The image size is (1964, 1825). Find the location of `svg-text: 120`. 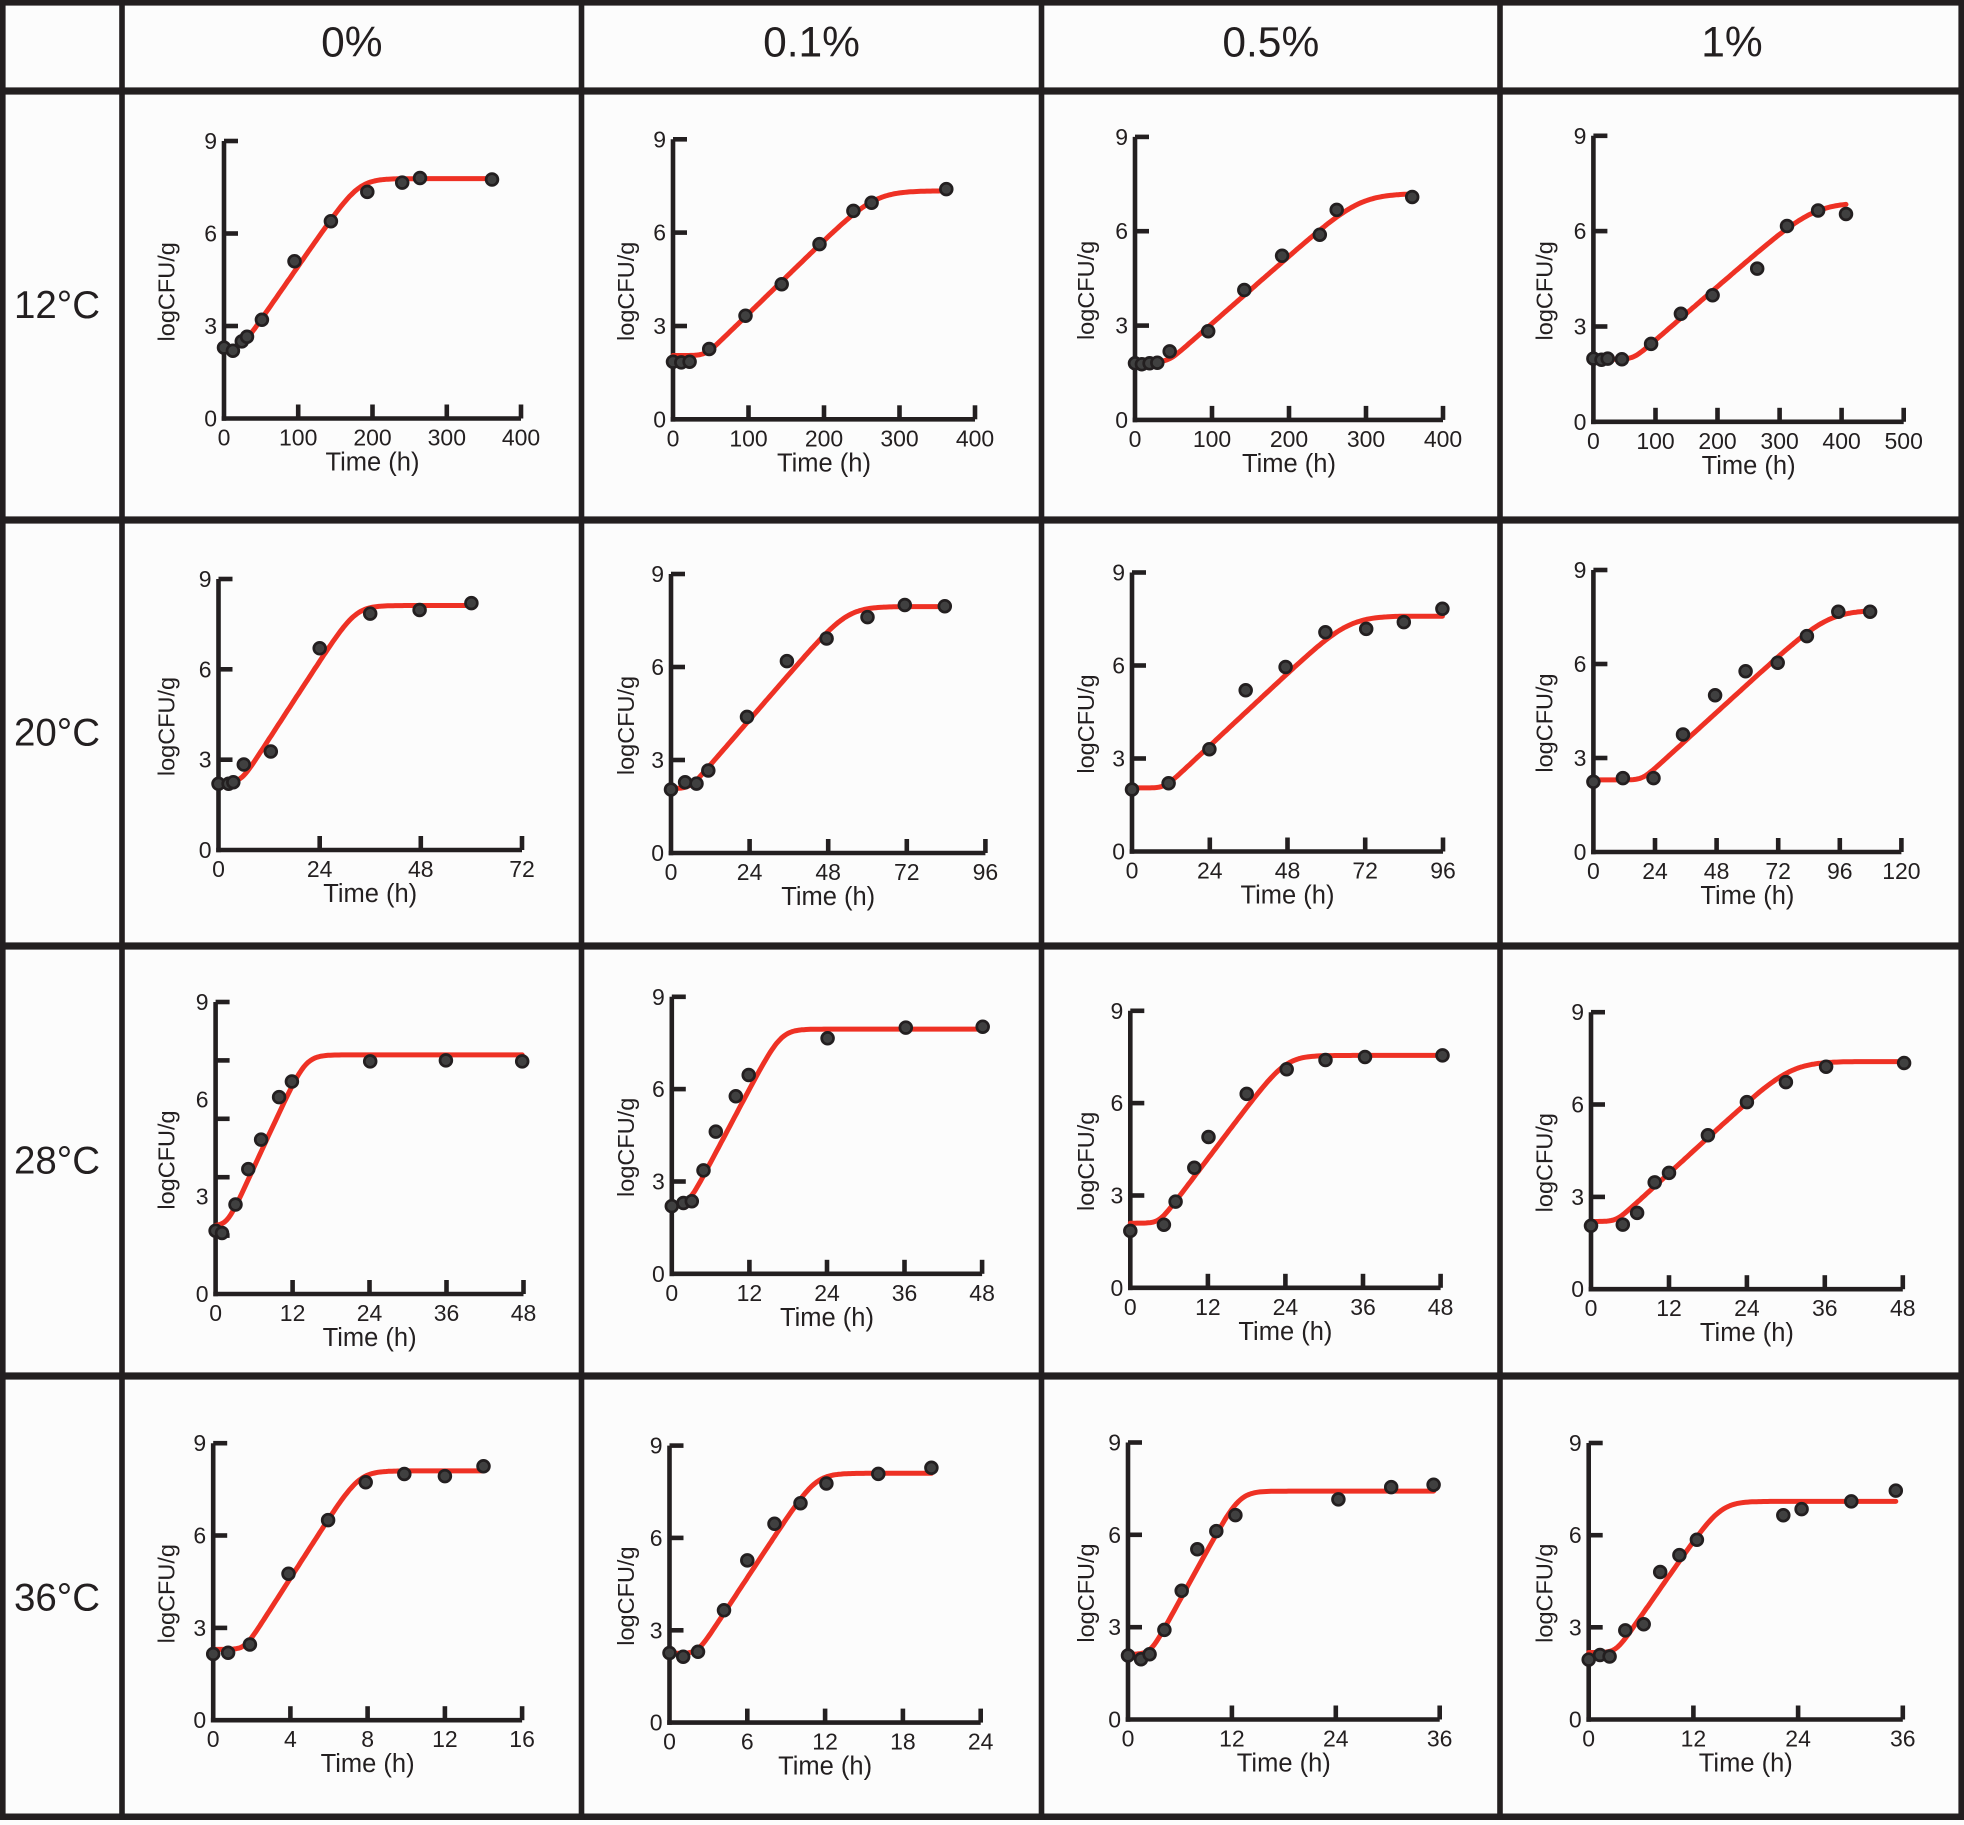

svg-text: 120 is located at coordinates (1901, 871).